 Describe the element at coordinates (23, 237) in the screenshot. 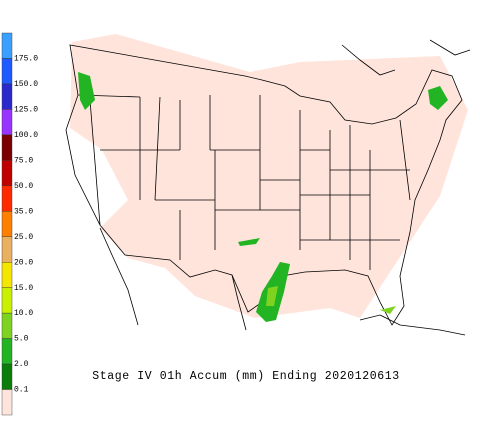

I see `legend-label: 25.0` at that location.